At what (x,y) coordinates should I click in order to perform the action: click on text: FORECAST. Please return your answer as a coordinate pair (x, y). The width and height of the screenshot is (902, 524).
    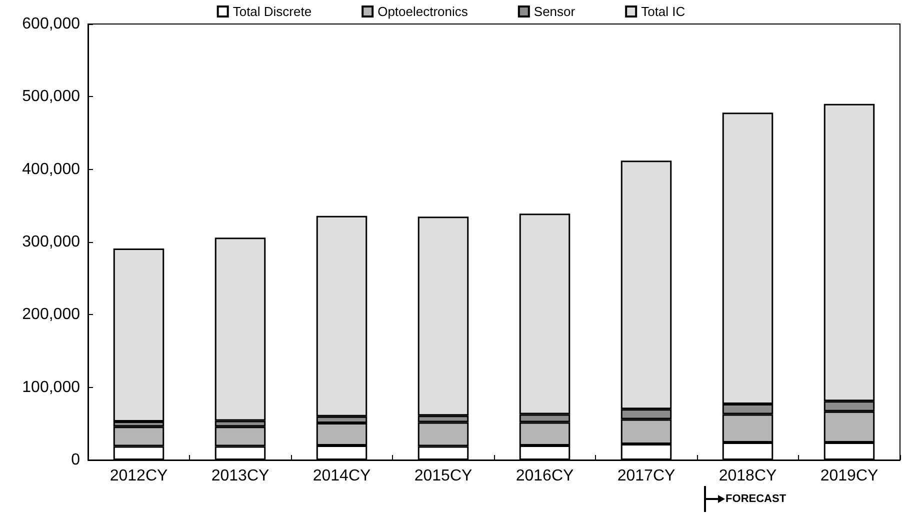
    Looking at the image, I should click on (756, 499).